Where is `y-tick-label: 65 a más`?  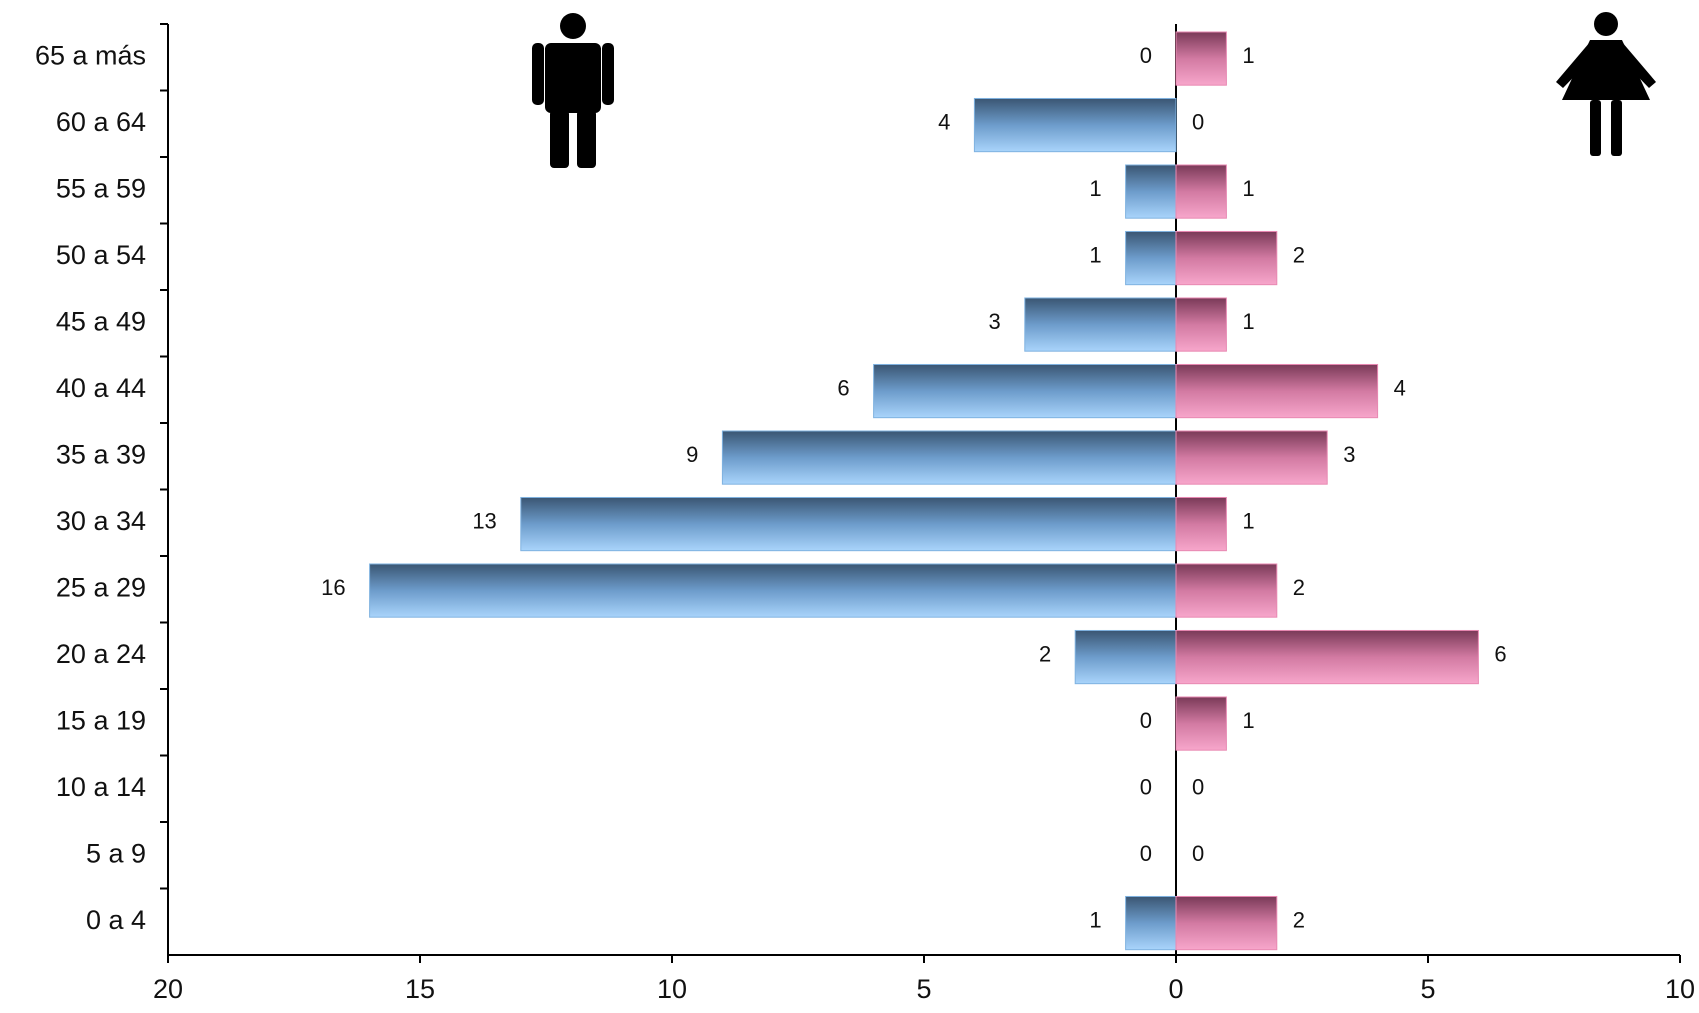 y-tick-label: 65 a más is located at coordinates (90, 55).